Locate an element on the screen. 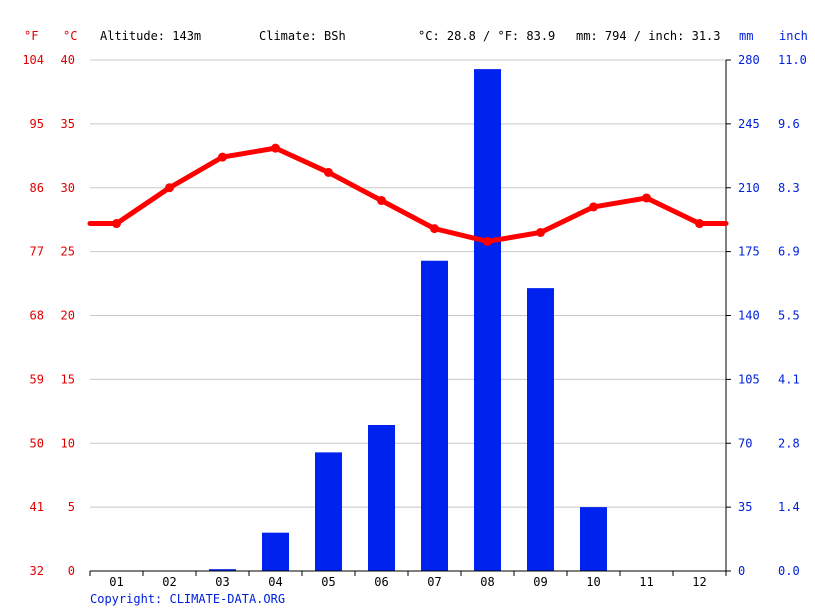  x-tick-label: 07 is located at coordinates (434, 582).